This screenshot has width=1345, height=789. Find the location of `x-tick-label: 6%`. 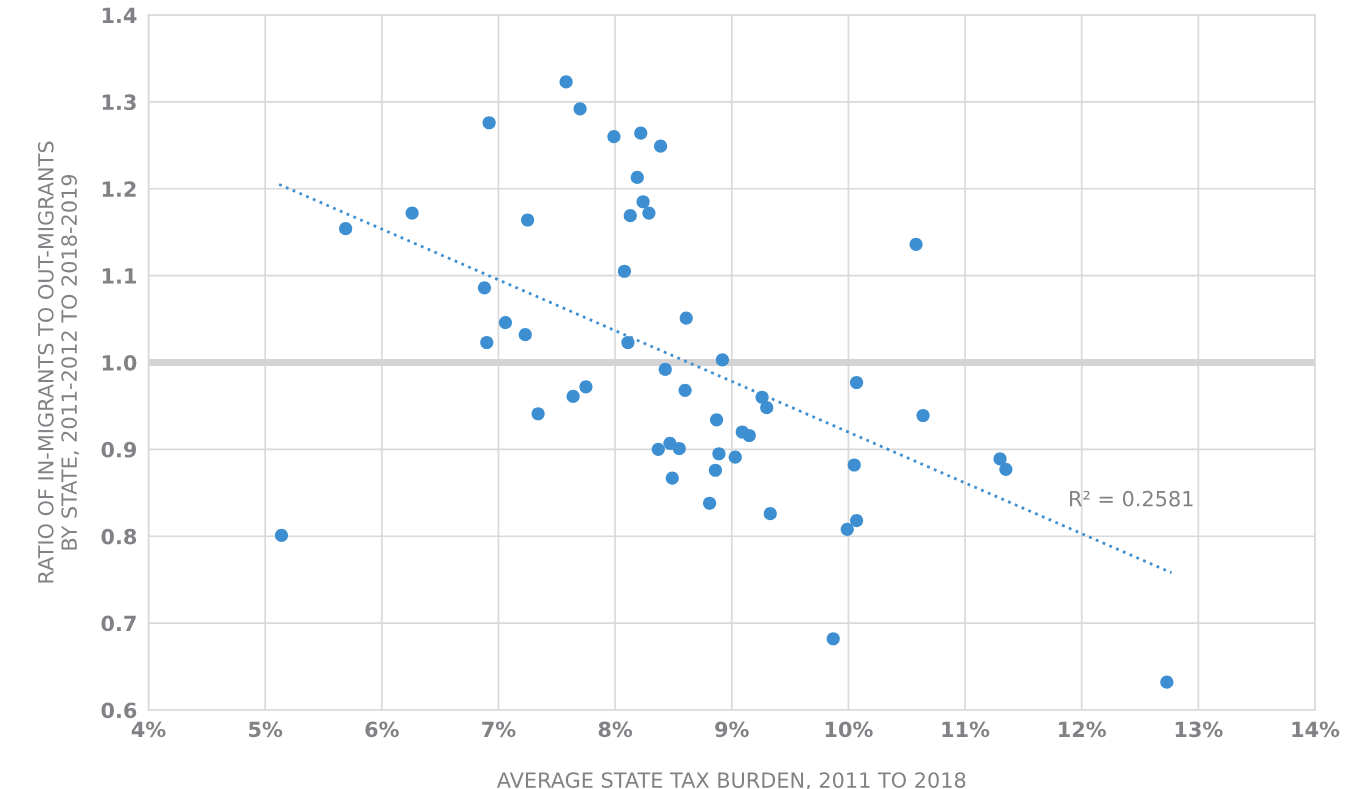

x-tick-label: 6% is located at coordinates (382, 729).